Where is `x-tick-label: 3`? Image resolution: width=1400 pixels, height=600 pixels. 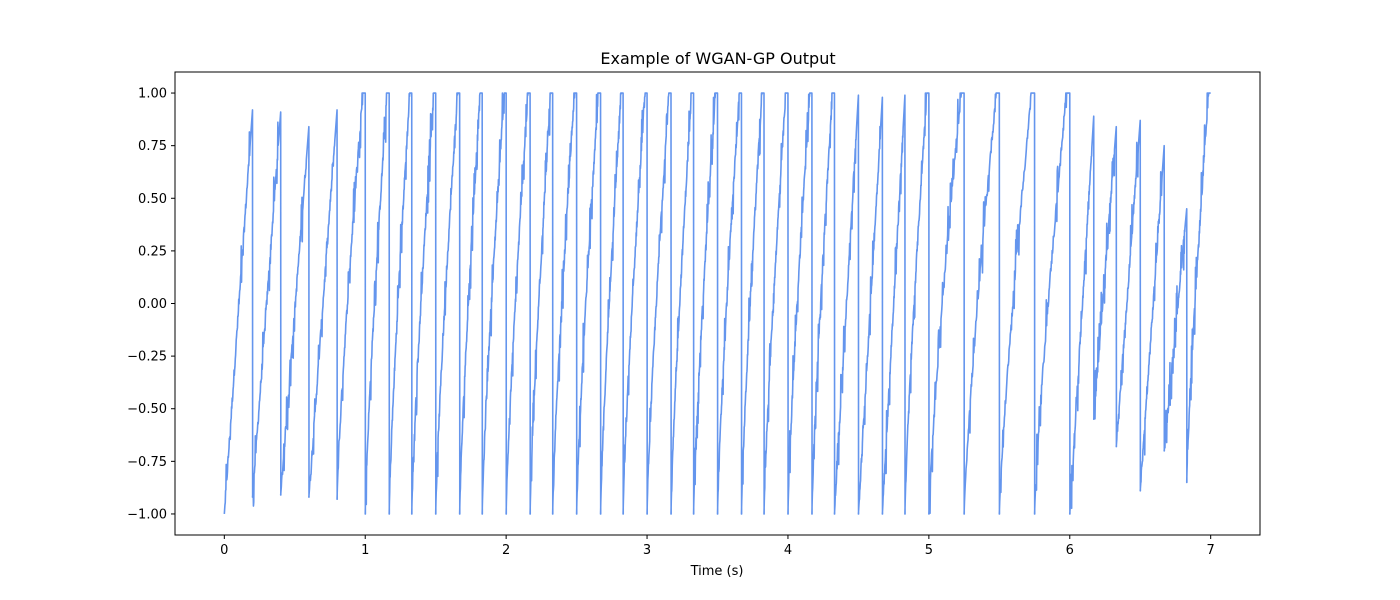 x-tick-label: 3 is located at coordinates (647, 550).